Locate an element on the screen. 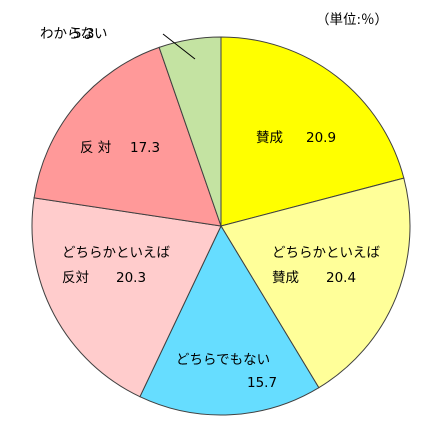 This screenshot has height=438, width=436. slice-label: 17.3 is located at coordinates (145, 148).